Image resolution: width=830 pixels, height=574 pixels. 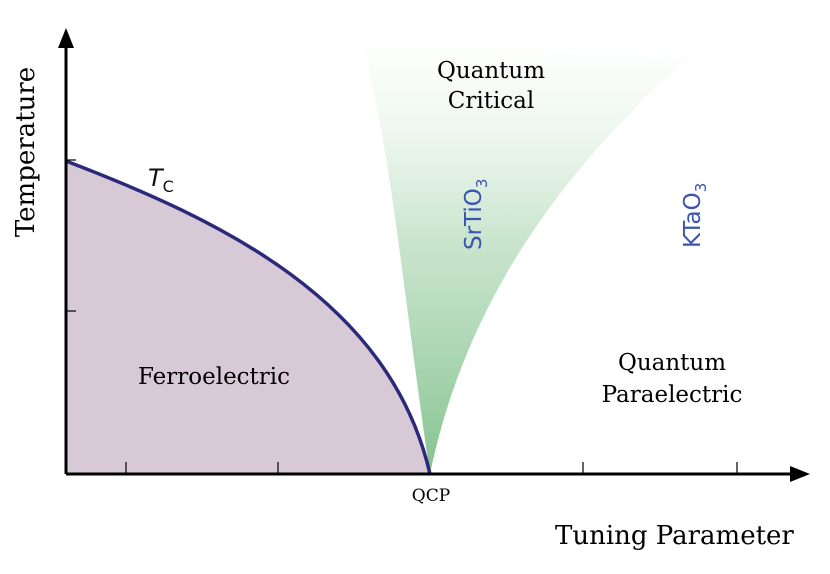 What do you see at coordinates (168, 186) in the screenshot?
I see `tc-subscript: C` at bounding box center [168, 186].